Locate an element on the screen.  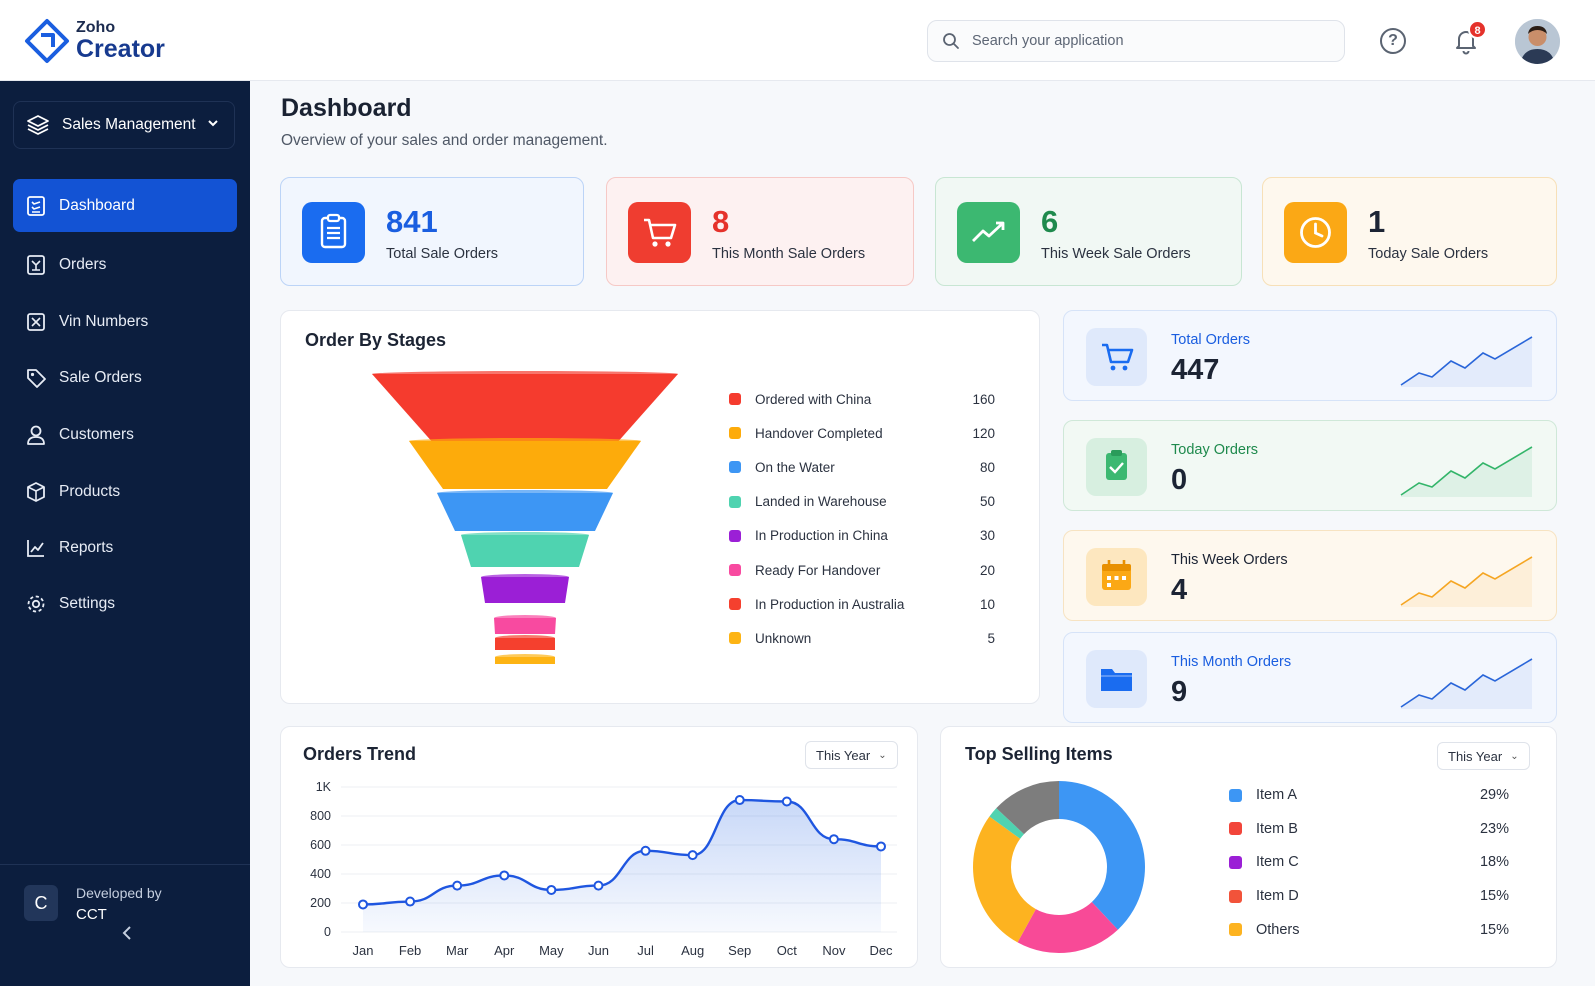
search-input is located at coordinates (1152, 41).